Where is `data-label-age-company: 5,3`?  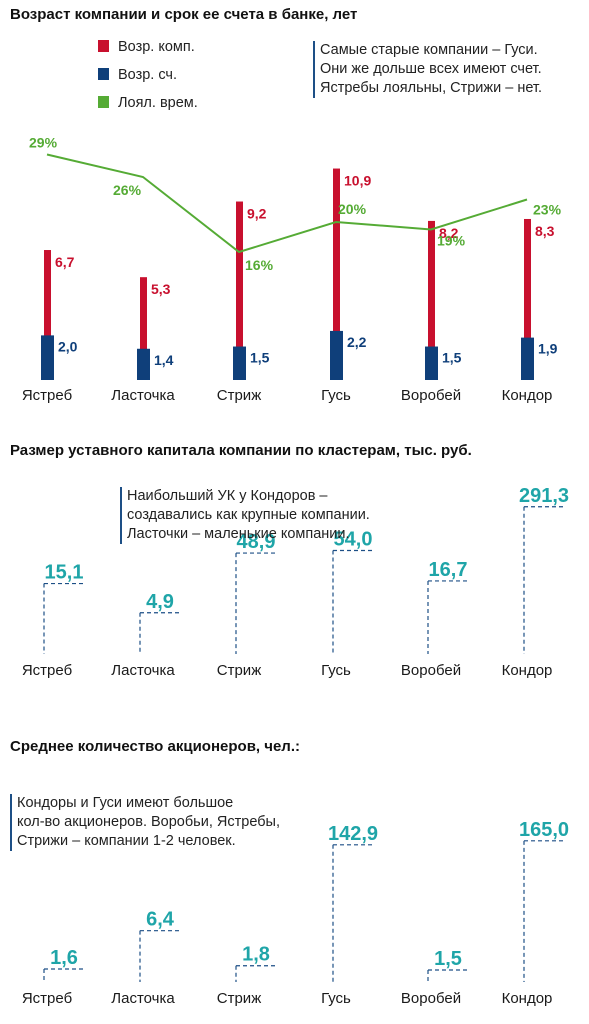
data-label-age-company: 5,3 is located at coordinates (161, 289).